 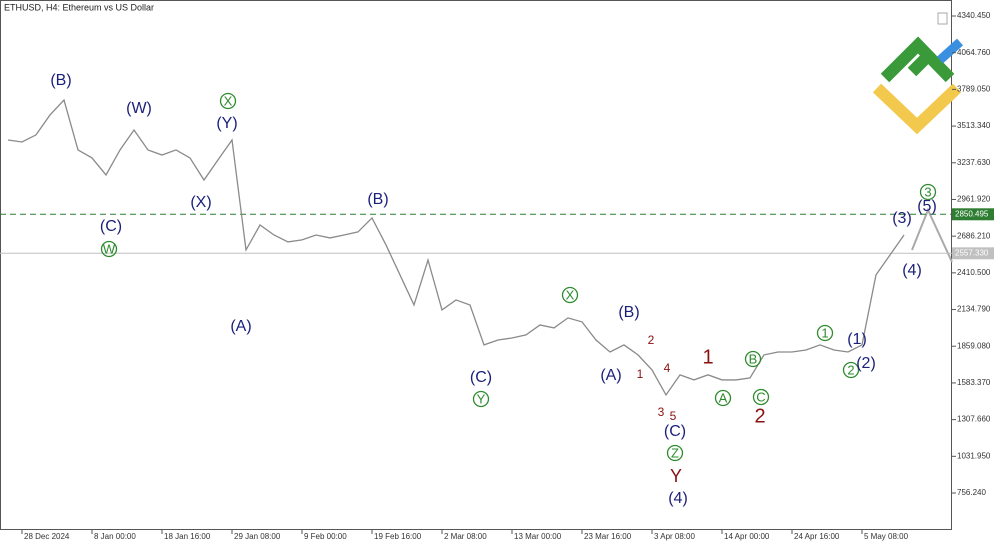 What do you see at coordinates (902, 218) in the screenshot?
I see `wave-label: (3)` at bounding box center [902, 218].